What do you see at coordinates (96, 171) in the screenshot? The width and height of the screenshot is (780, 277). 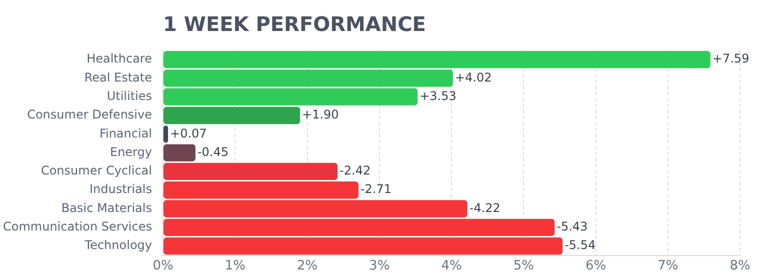 I see `y-tick-label: Consumer Cyclical` at bounding box center [96, 171].